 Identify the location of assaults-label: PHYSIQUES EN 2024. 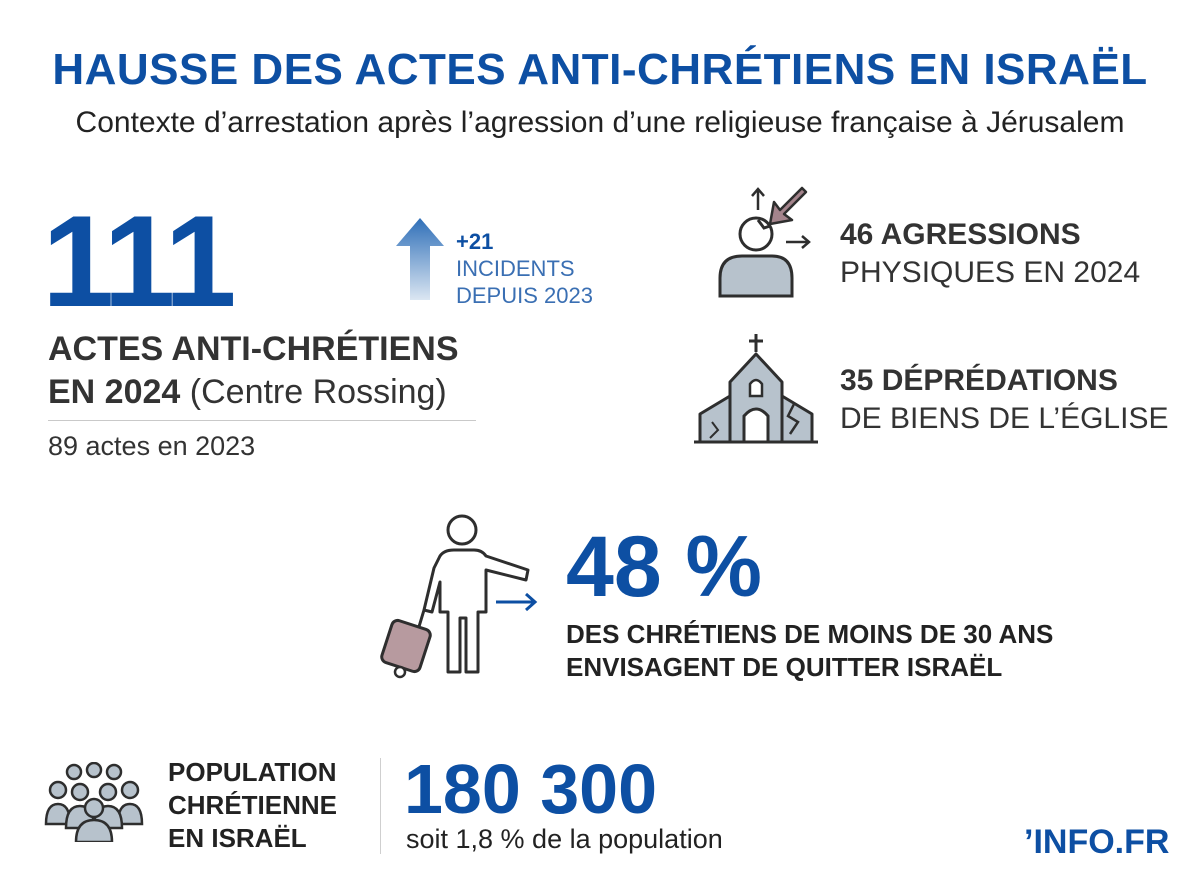
(990, 272).